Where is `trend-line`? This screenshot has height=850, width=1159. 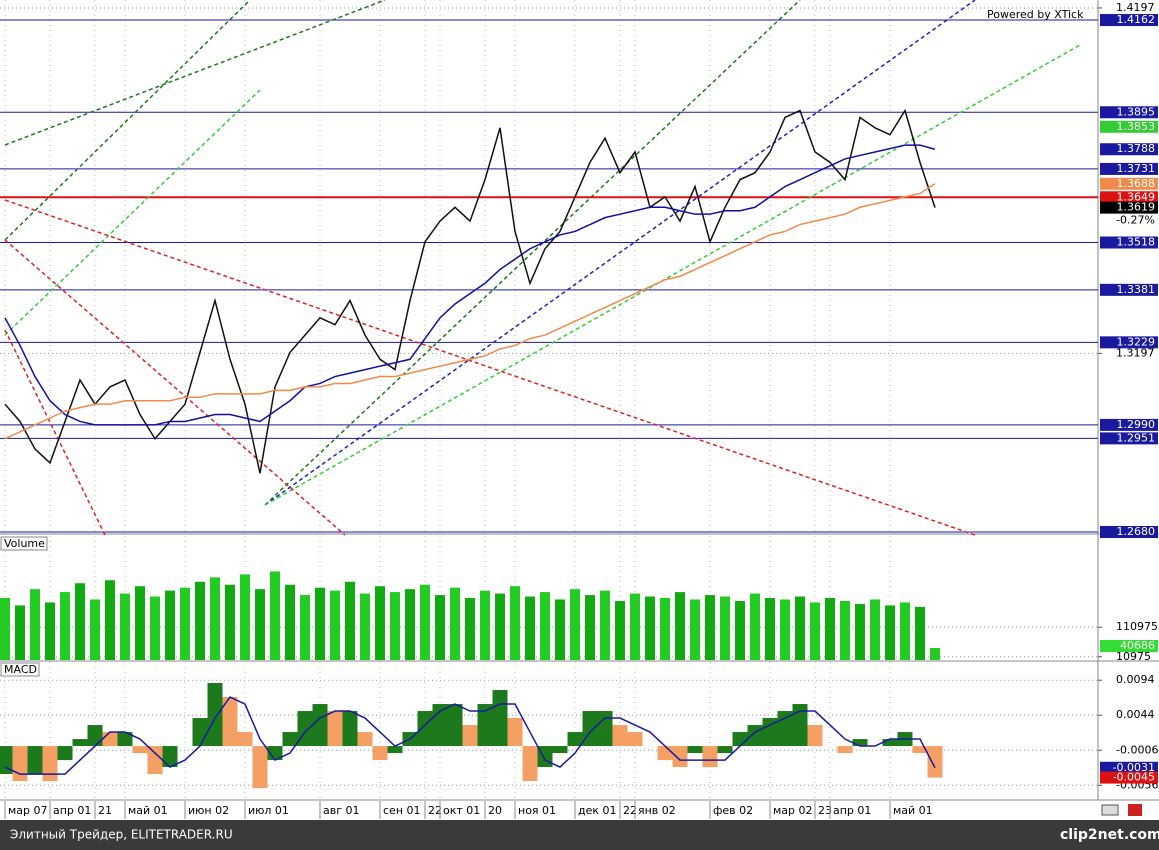 trend-line is located at coordinates (55, 432).